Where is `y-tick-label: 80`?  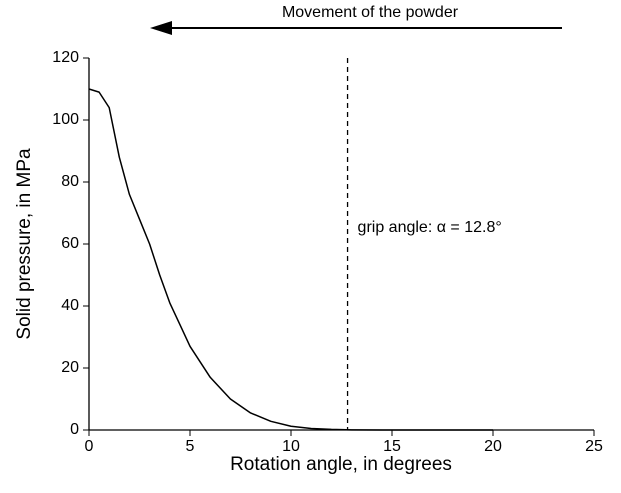 y-tick-label: 80 is located at coordinates (70, 181).